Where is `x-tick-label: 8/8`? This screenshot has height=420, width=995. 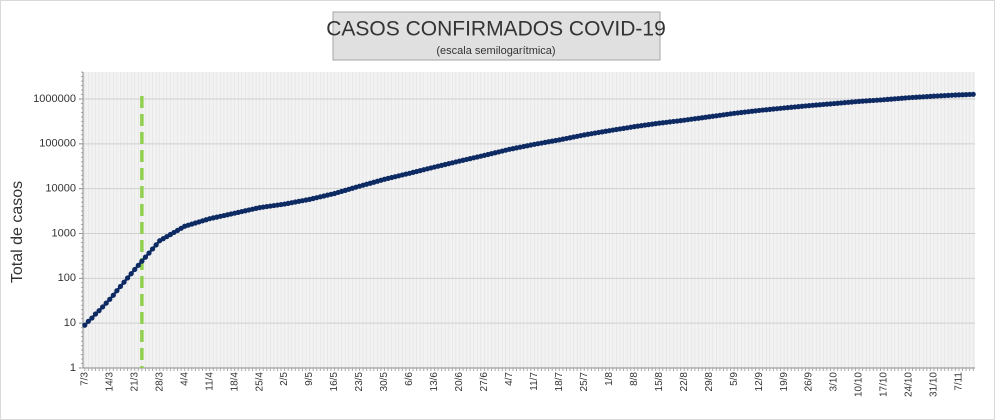
x-tick-label: 8/8 is located at coordinates (634, 379).